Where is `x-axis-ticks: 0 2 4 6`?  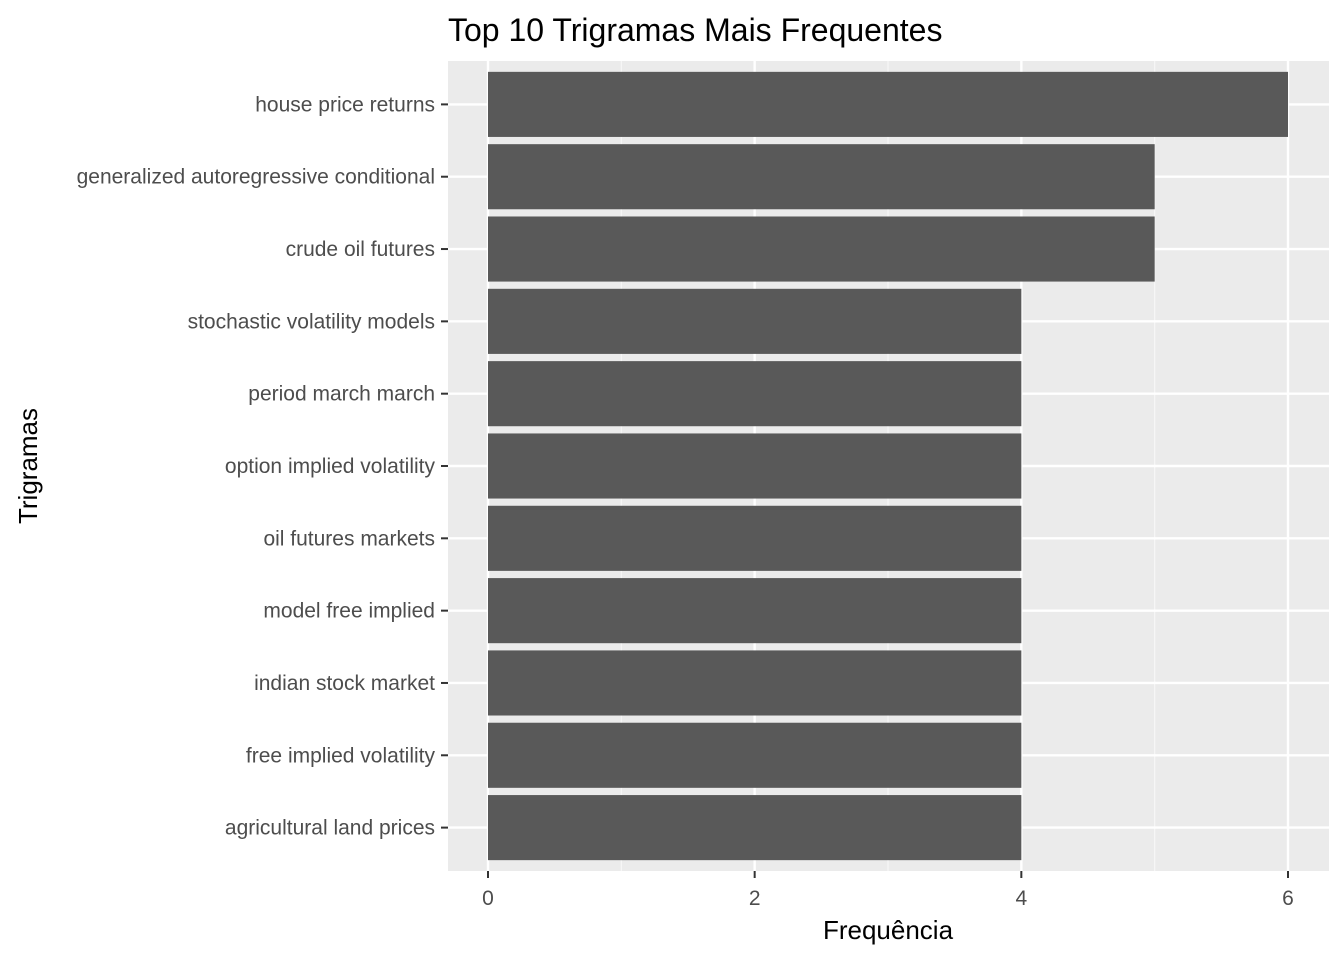 x-axis-ticks: 0 2 4 6 is located at coordinates (888, 890).